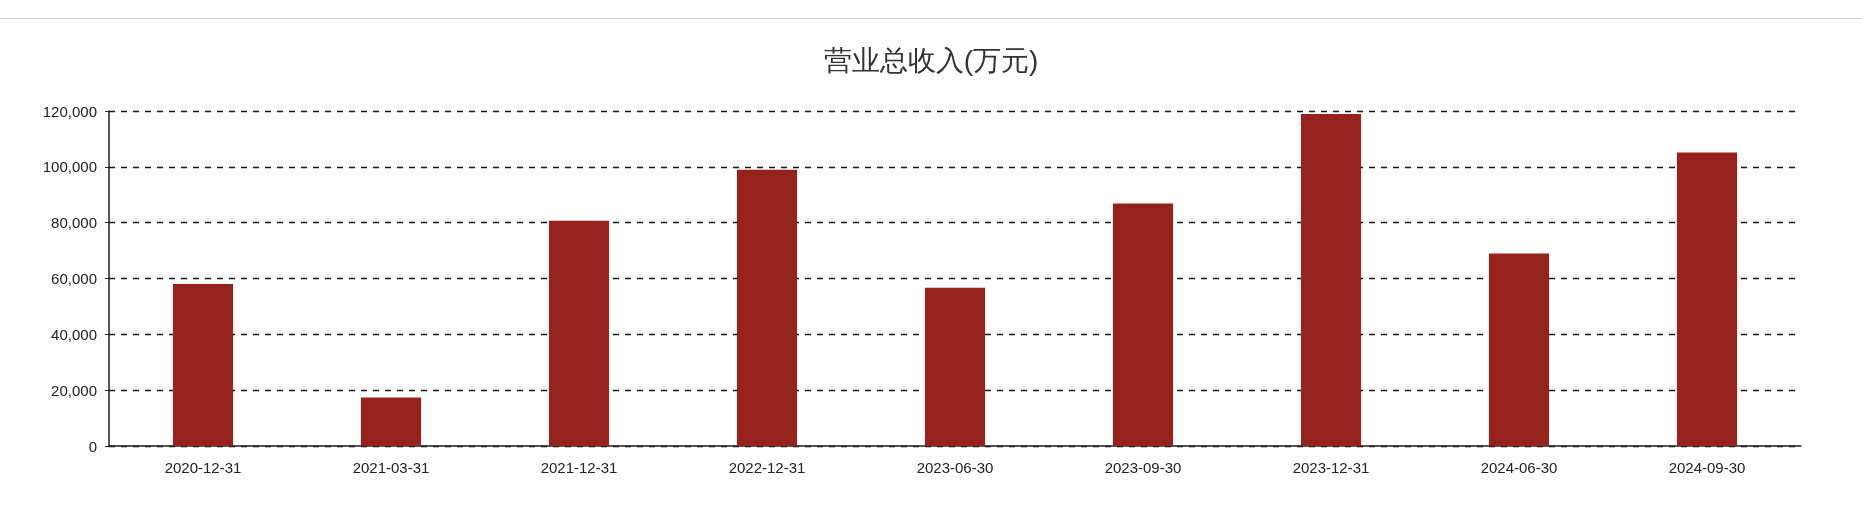  Describe the element at coordinates (1519, 467) in the screenshot. I see `x-tick-label: 2024-06-30` at that location.